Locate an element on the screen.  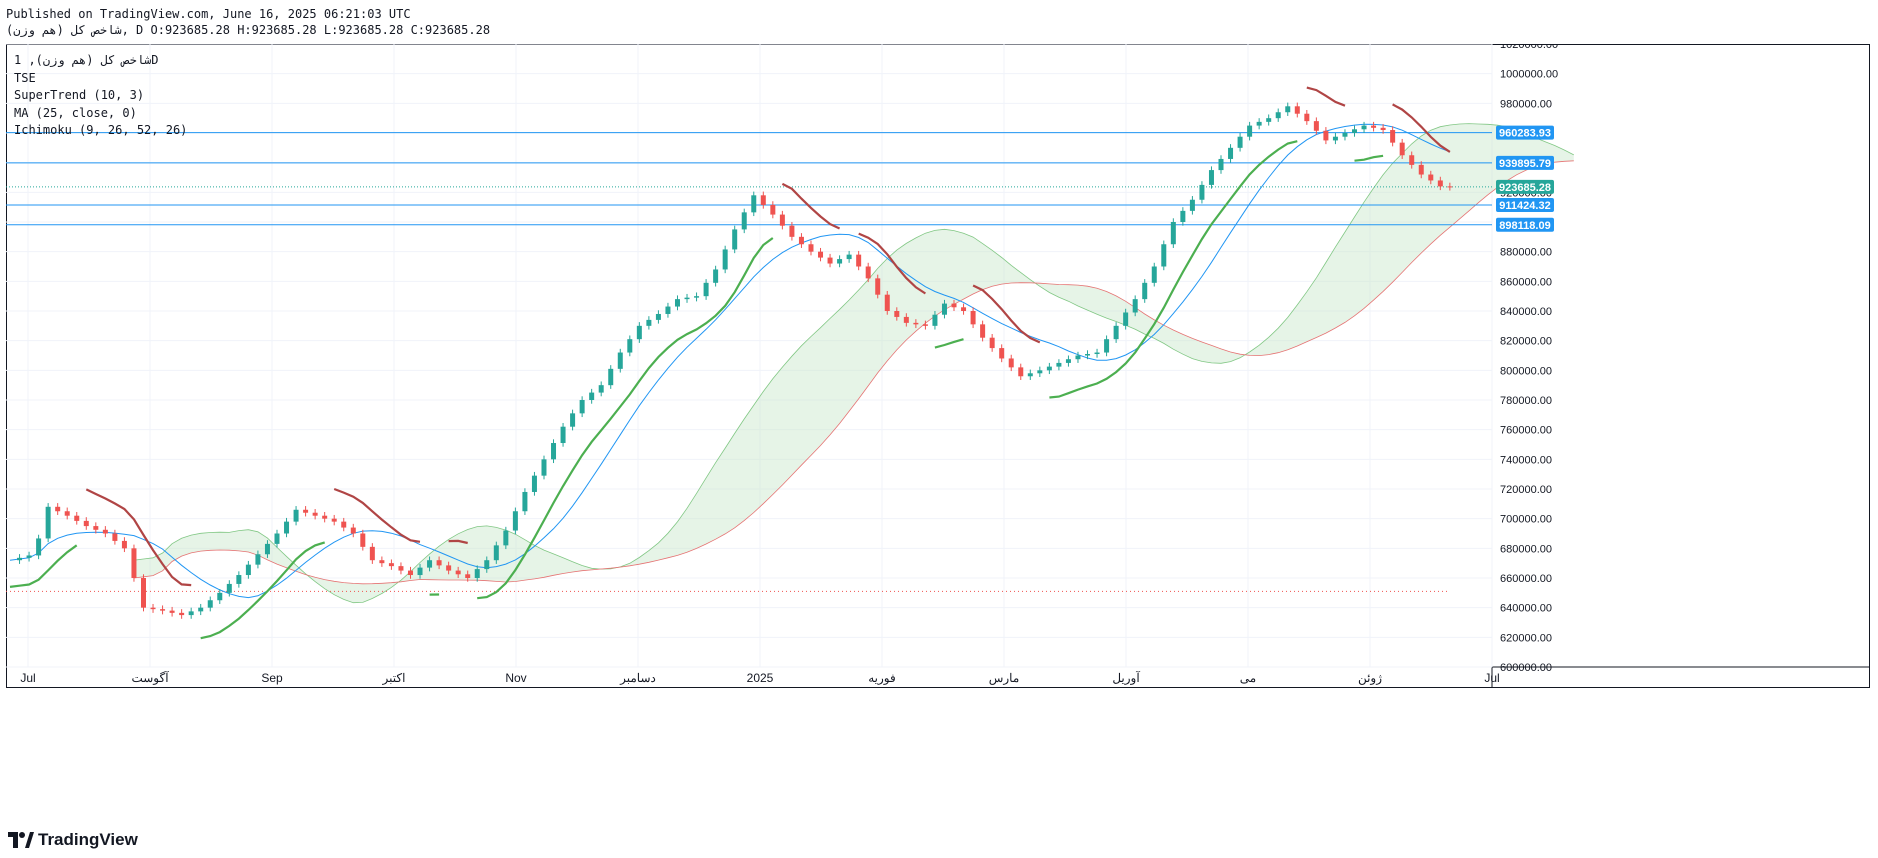
y-tick-label: 760000.00 is located at coordinates (1526, 431).